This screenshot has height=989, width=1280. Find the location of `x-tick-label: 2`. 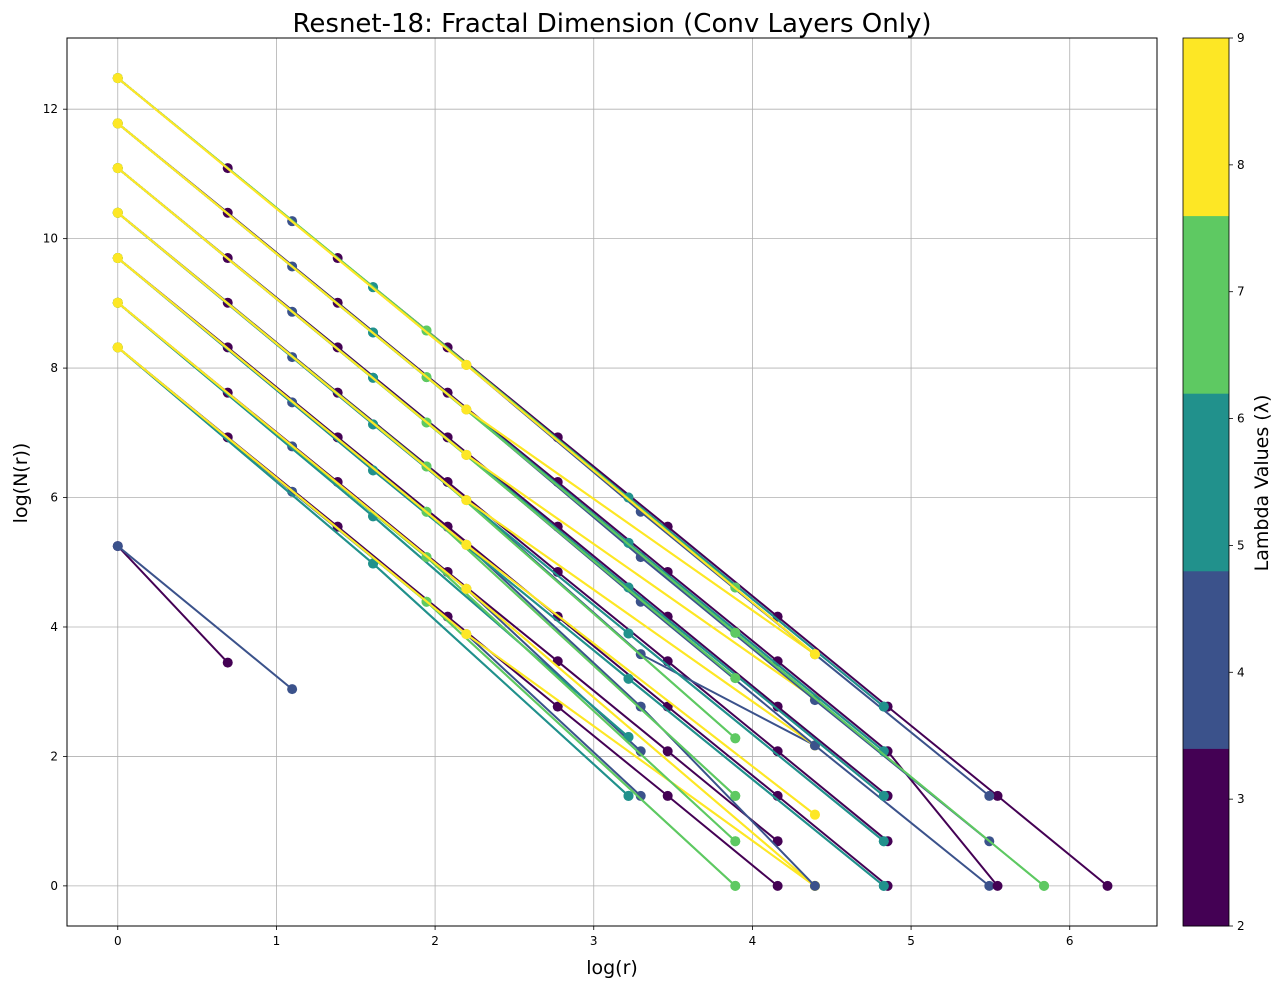

x-tick-label: 2 is located at coordinates (435, 941).